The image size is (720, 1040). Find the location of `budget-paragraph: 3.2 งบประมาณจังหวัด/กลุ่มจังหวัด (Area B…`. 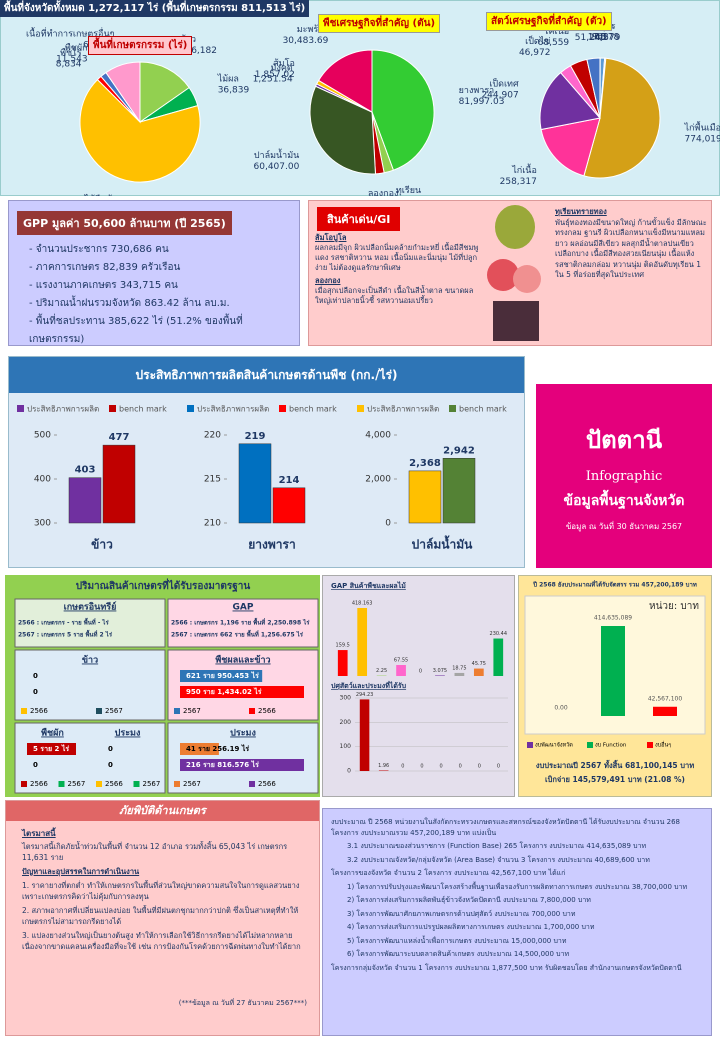

budget-paragraph: 3.2 งบประมาณจังหวัด/กลุ่มจังหวัด (Area B… is located at coordinates (498, 859).